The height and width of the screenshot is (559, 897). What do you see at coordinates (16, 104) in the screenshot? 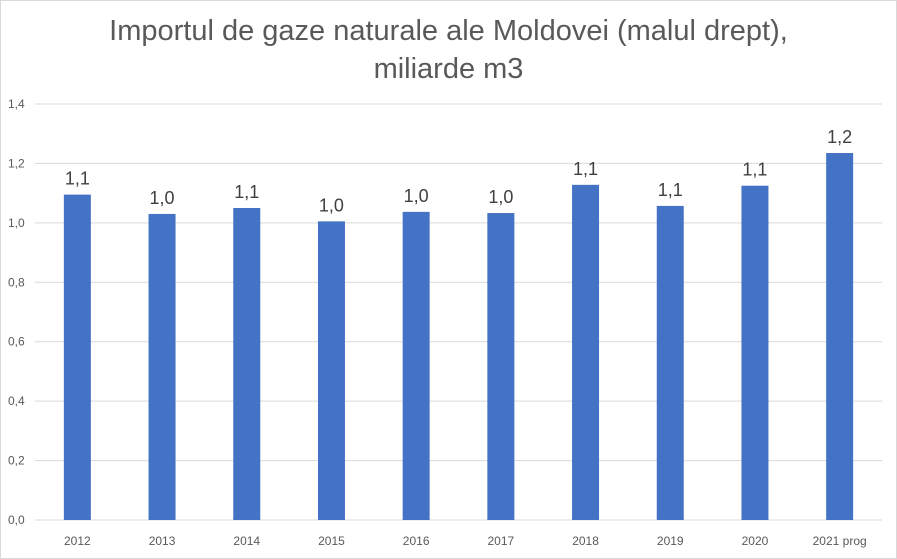
I see `y-tick-label: 1,4` at bounding box center [16, 104].